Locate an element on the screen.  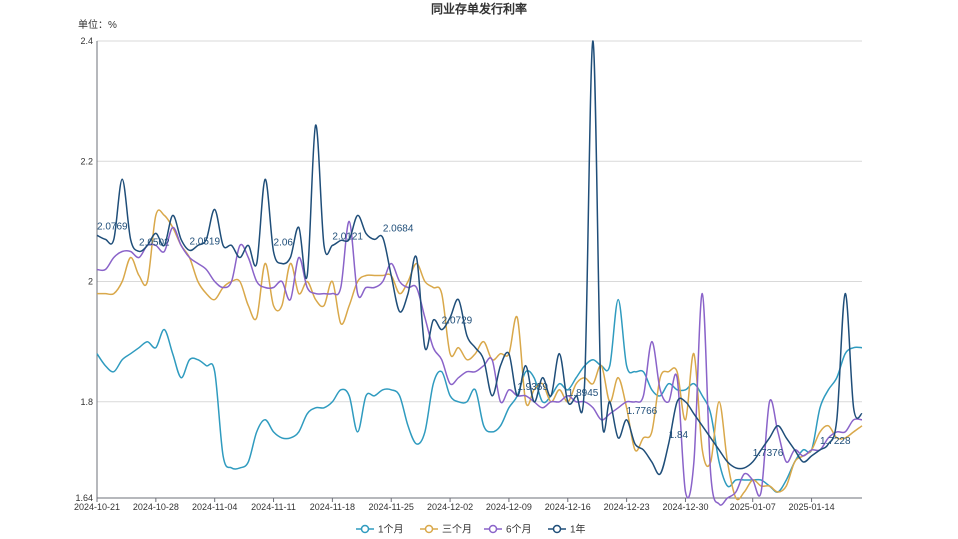
data-label: 2.0519 is located at coordinates (204, 241).